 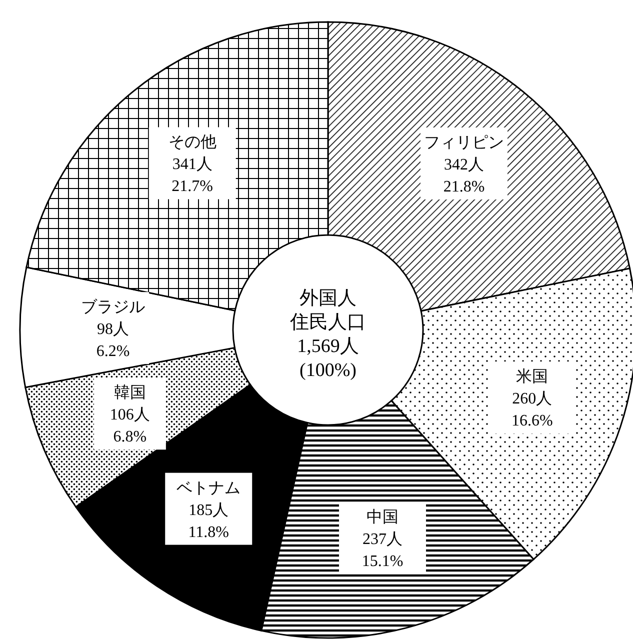 What do you see at coordinates (532, 377) in the screenshot?
I see `slice-label: 米国` at bounding box center [532, 377].